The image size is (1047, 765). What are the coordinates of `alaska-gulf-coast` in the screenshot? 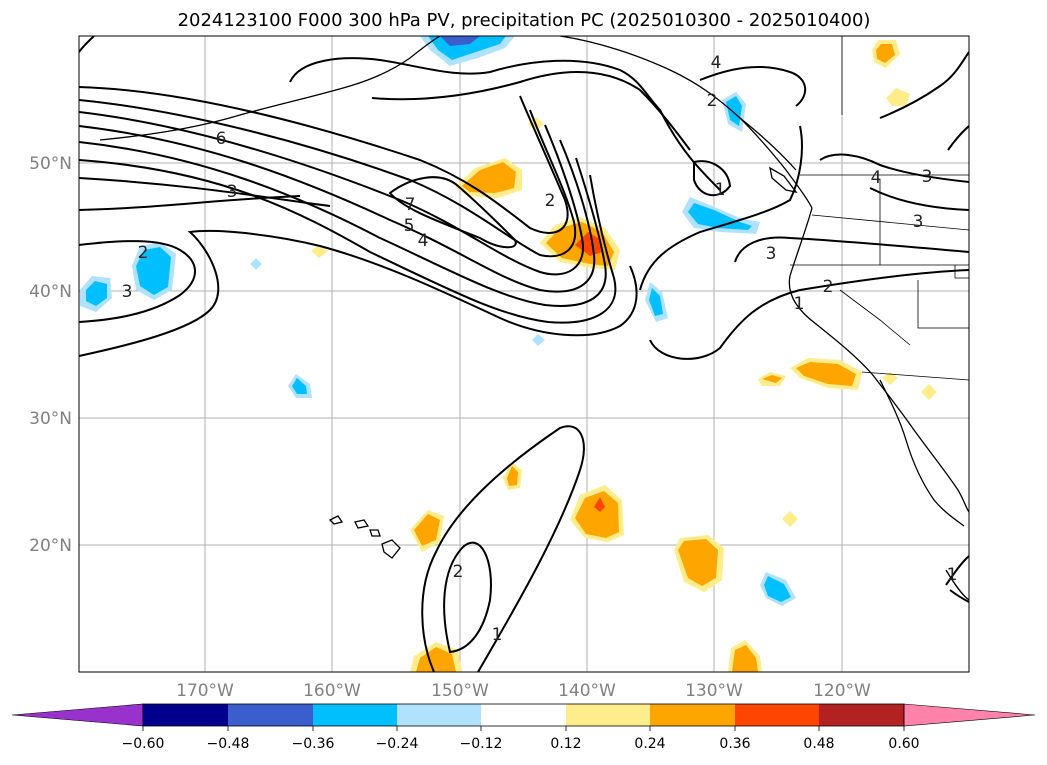 It's located at (678, 103).